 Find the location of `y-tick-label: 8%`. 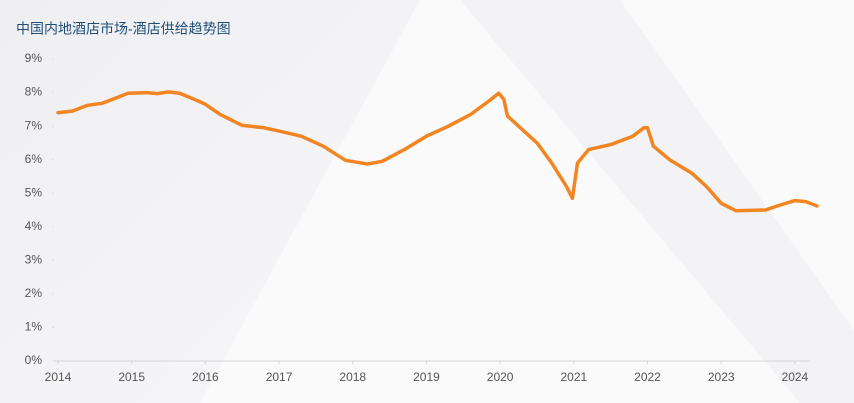

y-tick-label: 8% is located at coordinates (34, 92).